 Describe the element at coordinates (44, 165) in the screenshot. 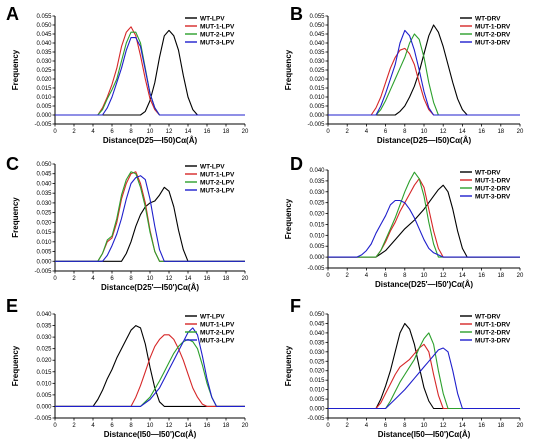

I see `y-tick-label: 0.050` at that location.